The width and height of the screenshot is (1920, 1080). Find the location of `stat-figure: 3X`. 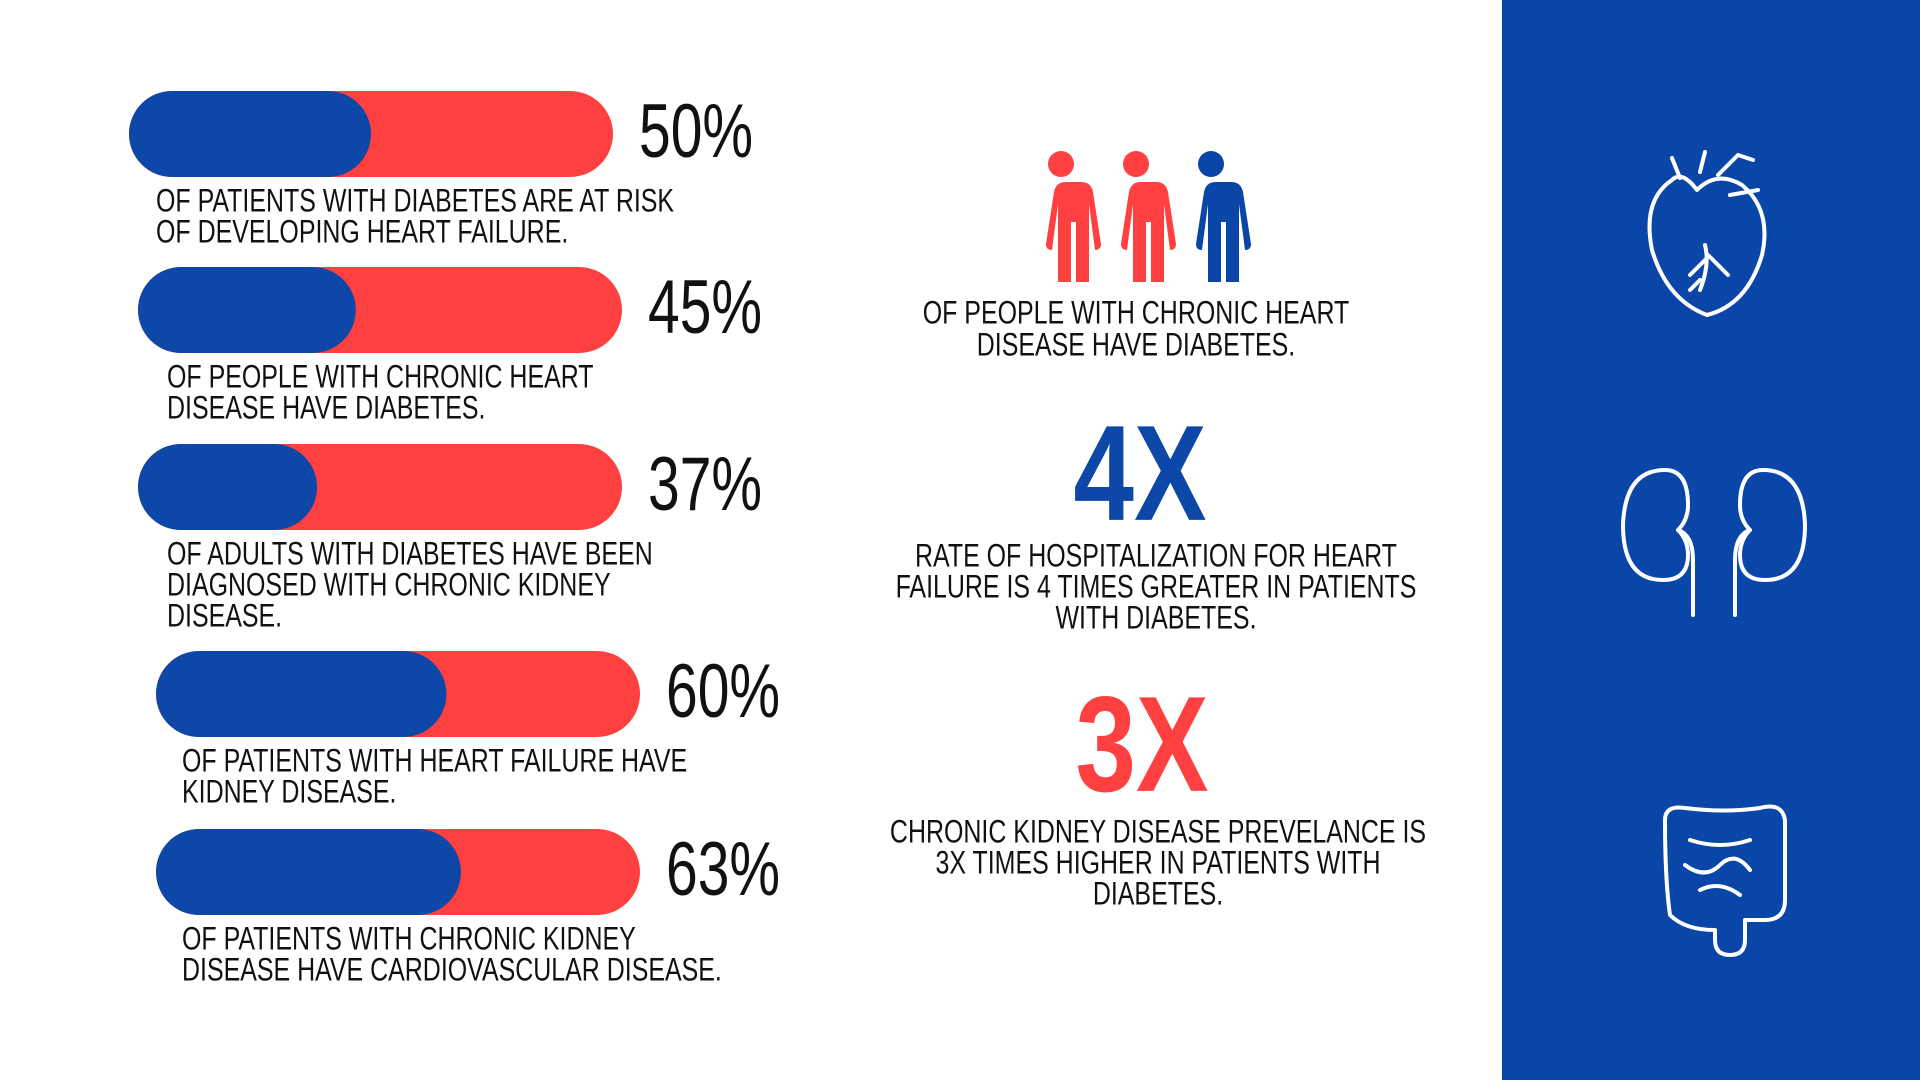

stat-figure: 3X is located at coordinates (1141, 744).